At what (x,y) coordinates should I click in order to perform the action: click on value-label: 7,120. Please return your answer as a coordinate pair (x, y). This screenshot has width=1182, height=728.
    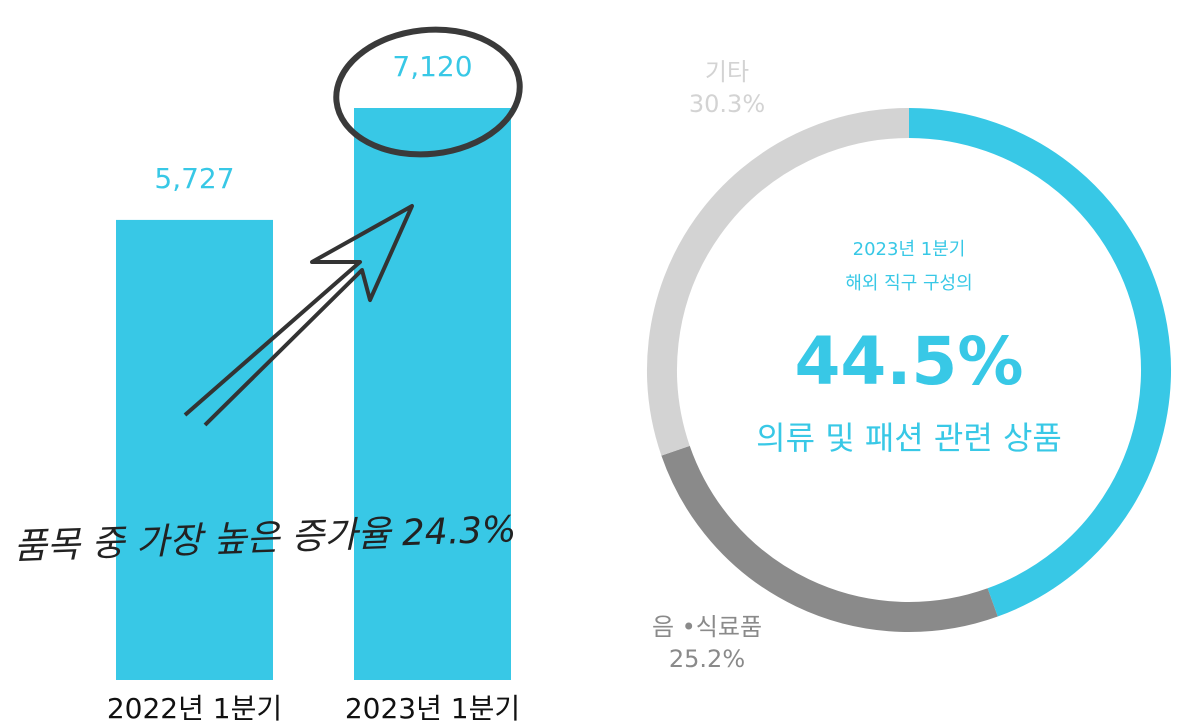
    Looking at the image, I should click on (432, 66).